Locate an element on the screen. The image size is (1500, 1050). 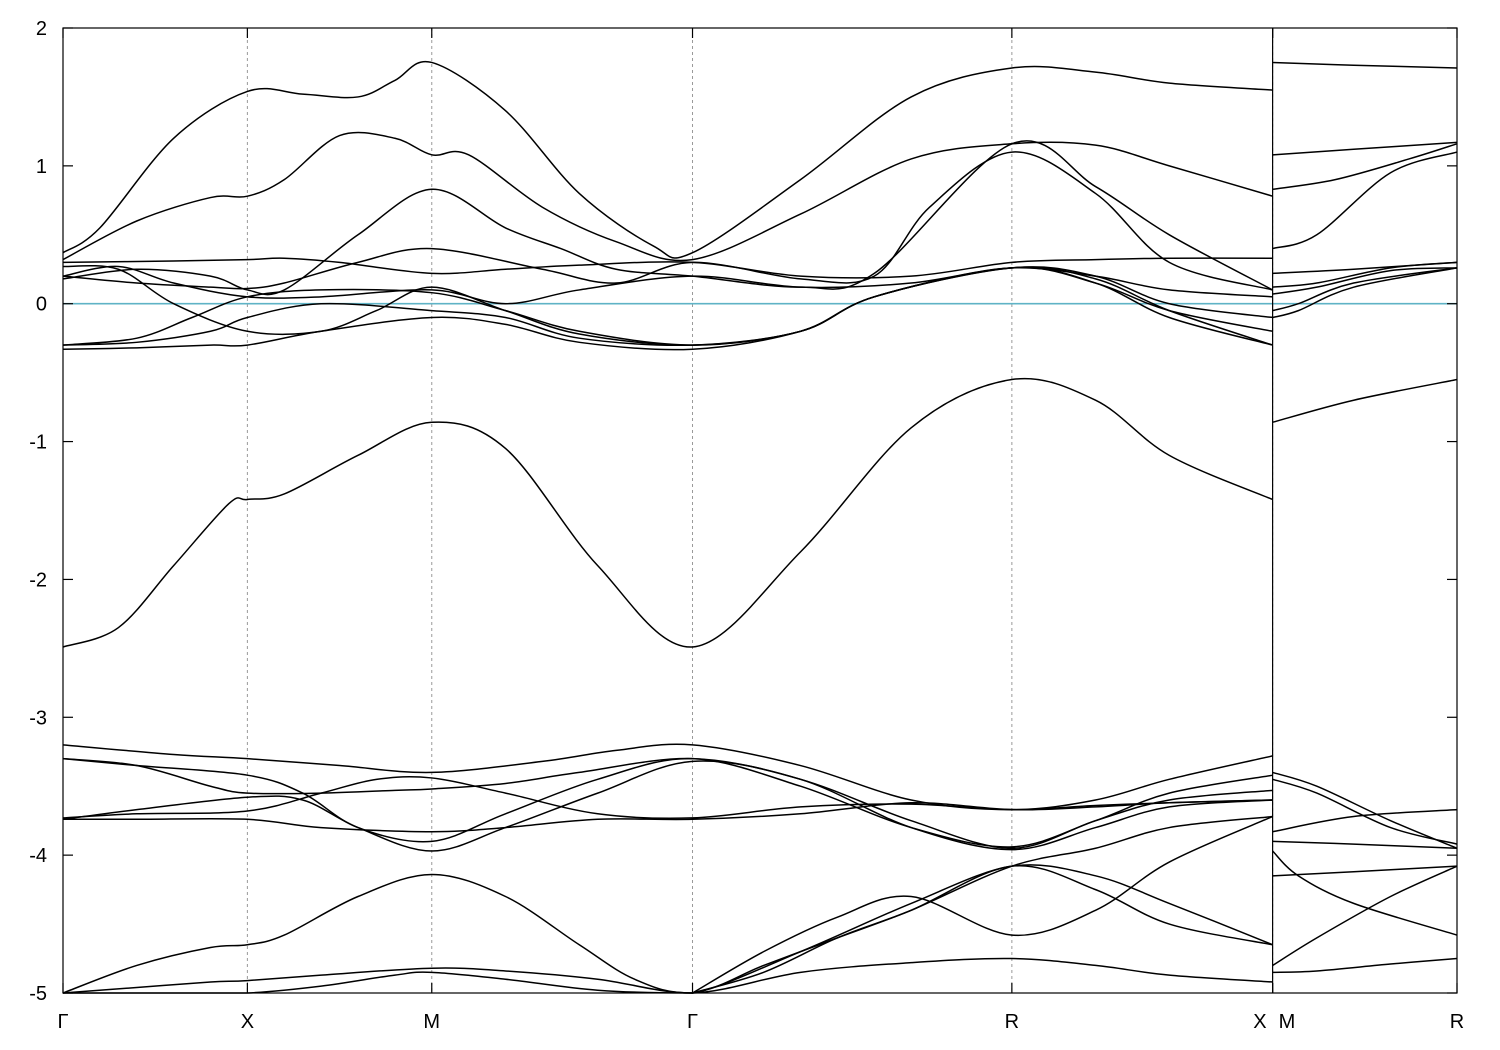
y-tick-label: -4 is located at coordinates (38, 856).